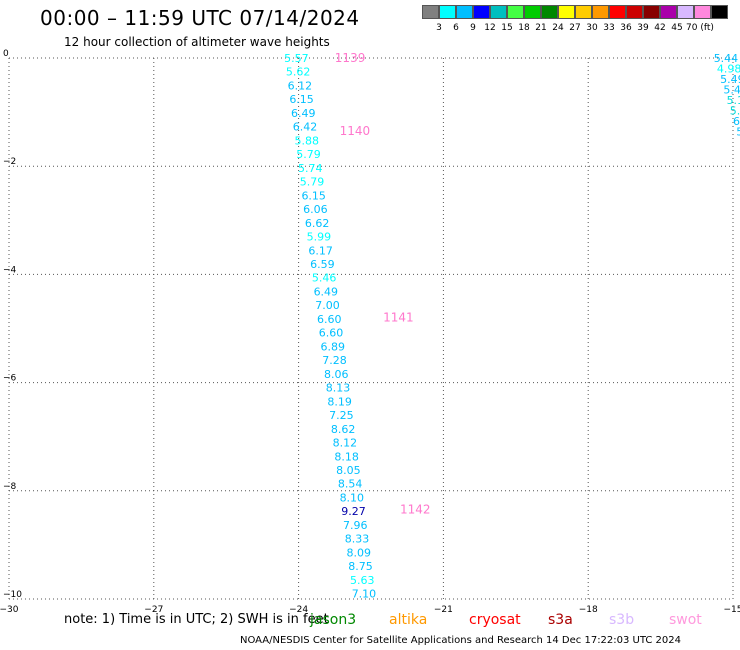 The height and width of the screenshot is (650, 740). Describe the element at coordinates (345, 443) in the screenshot. I see `wave-height-value: 8.12` at that location.